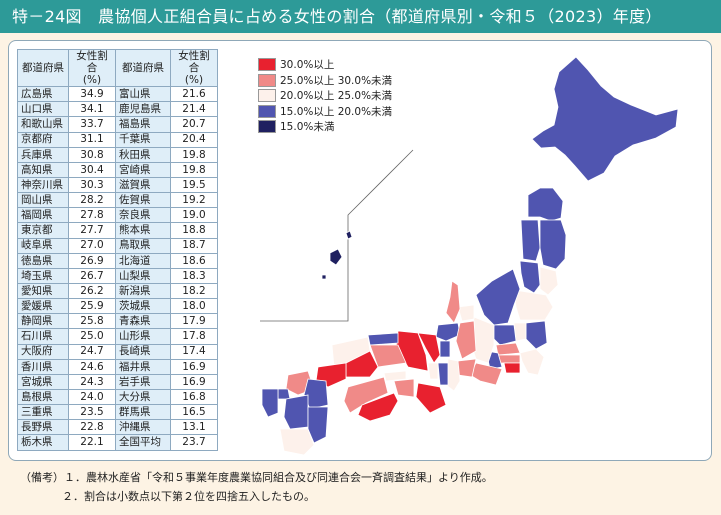 The height and width of the screenshot is (515, 721). What do you see at coordinates (43, 260) in the screenshot?
I see `prefecture-name-cell: 徳島県` at bounding box center [43, 260].